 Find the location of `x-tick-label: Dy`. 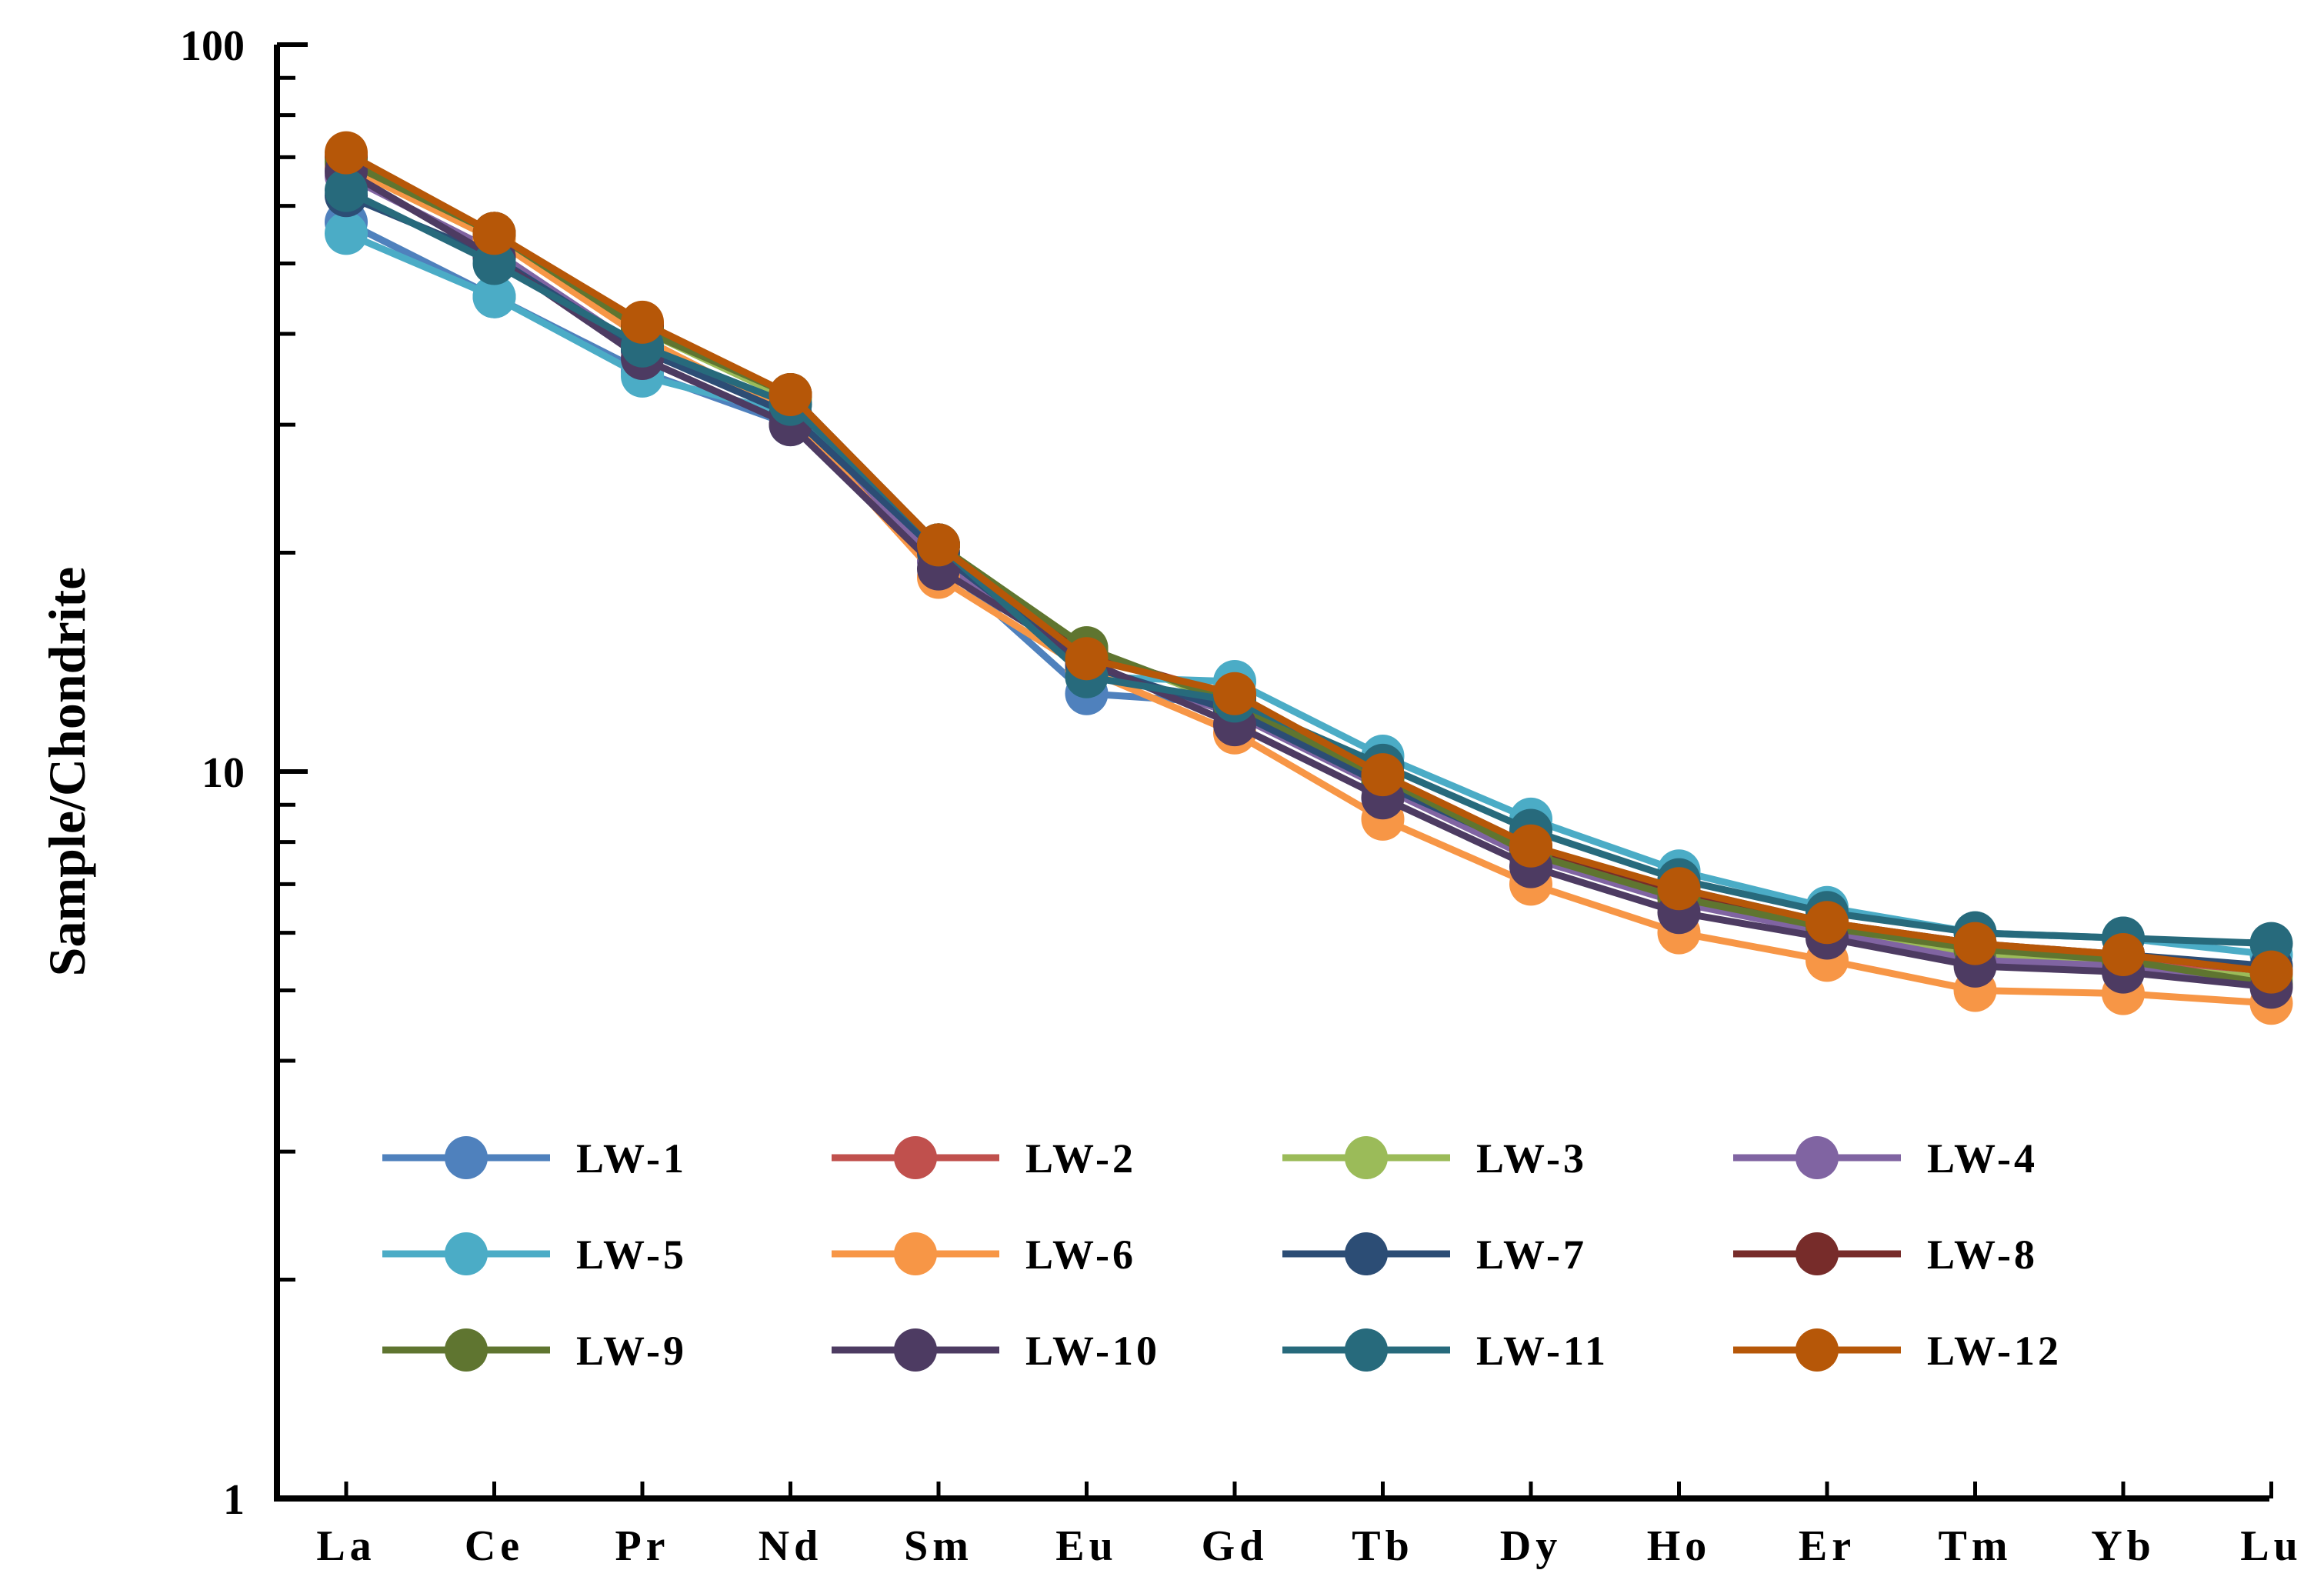

x-tick-label: Dy is located at coordinates (1531, 1546).